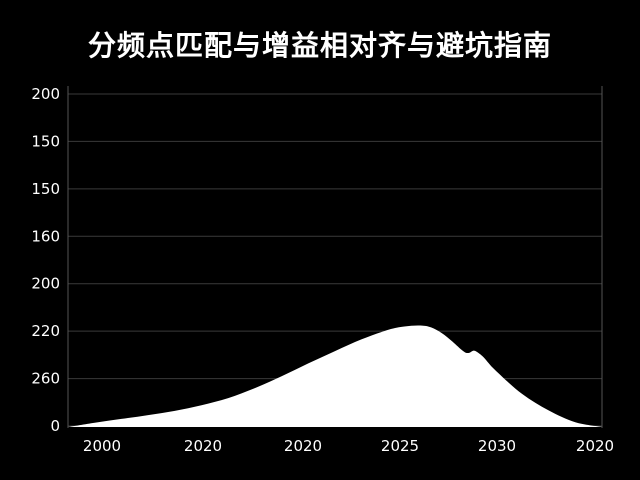 This screenshot has width=640, height=480. I want to click on chart-title: 分频点匹配与增益相对齐与避坑指南, so click(319, 45).